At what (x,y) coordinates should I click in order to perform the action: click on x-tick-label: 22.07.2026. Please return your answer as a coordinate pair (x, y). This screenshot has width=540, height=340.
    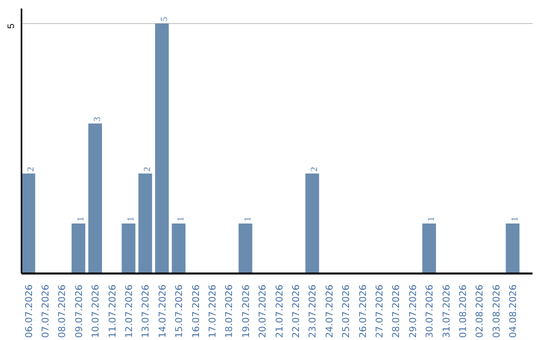
    Looking at the image, I should click on (296, 311).